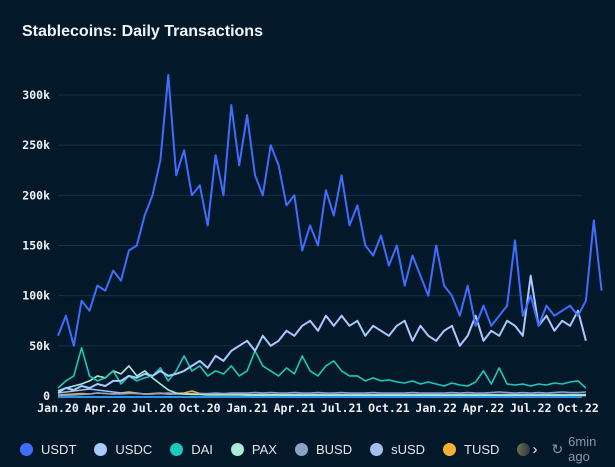 This screenshot has width=615, height=467. What do you see at coordinates (408, 449) in the screenshot?
I see `legend-label: sUSD` at bounding box center [408, 449].